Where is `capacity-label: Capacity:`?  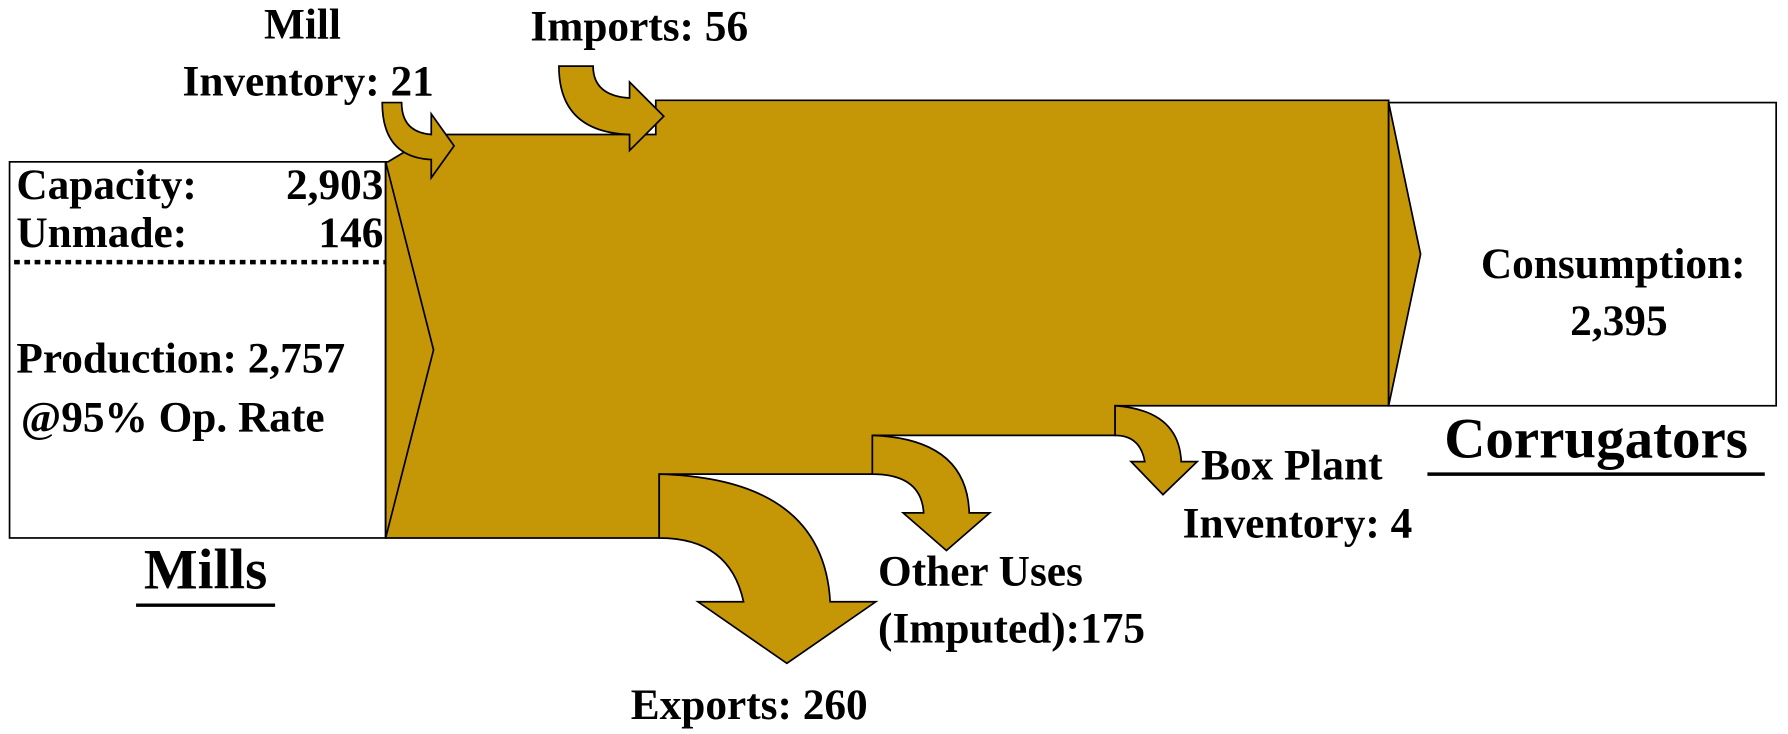 capacity-label: Capacity: is located at coordinates (106, 185).